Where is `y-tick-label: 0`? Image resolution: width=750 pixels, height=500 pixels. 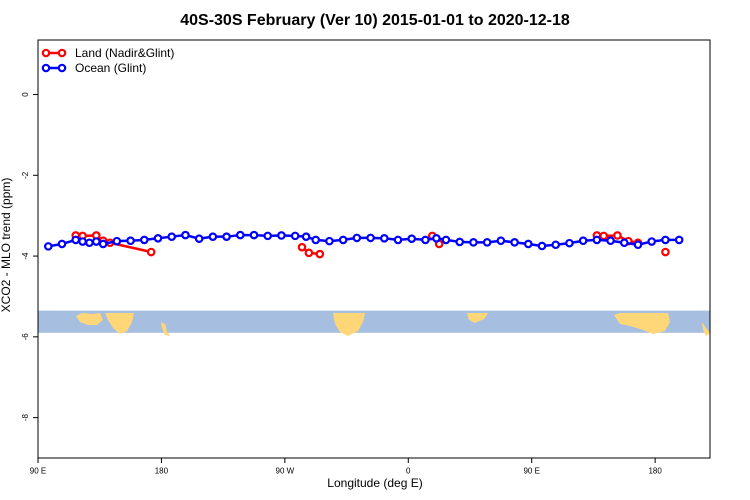 y-tick-label: 0 is located at coordinates (25, 94).